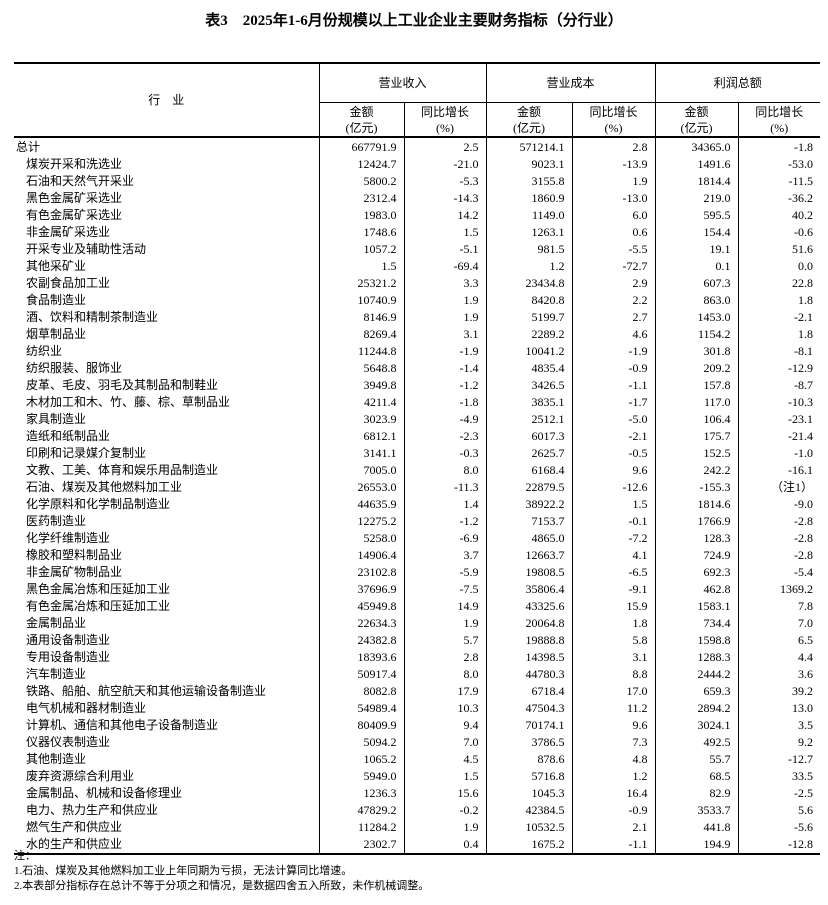 The width and height of the screenshot is (828, 905). I want to click on profit-amount: 1766.9, so click(696, 521).